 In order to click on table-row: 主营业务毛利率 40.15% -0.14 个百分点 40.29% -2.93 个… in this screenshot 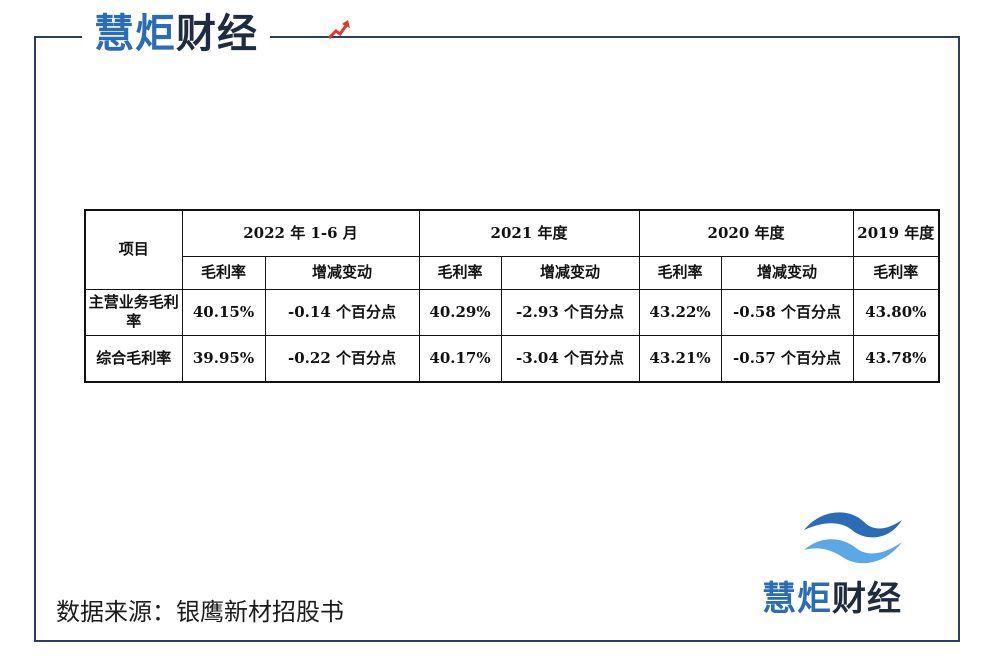, I will do `click(512, 312)`.